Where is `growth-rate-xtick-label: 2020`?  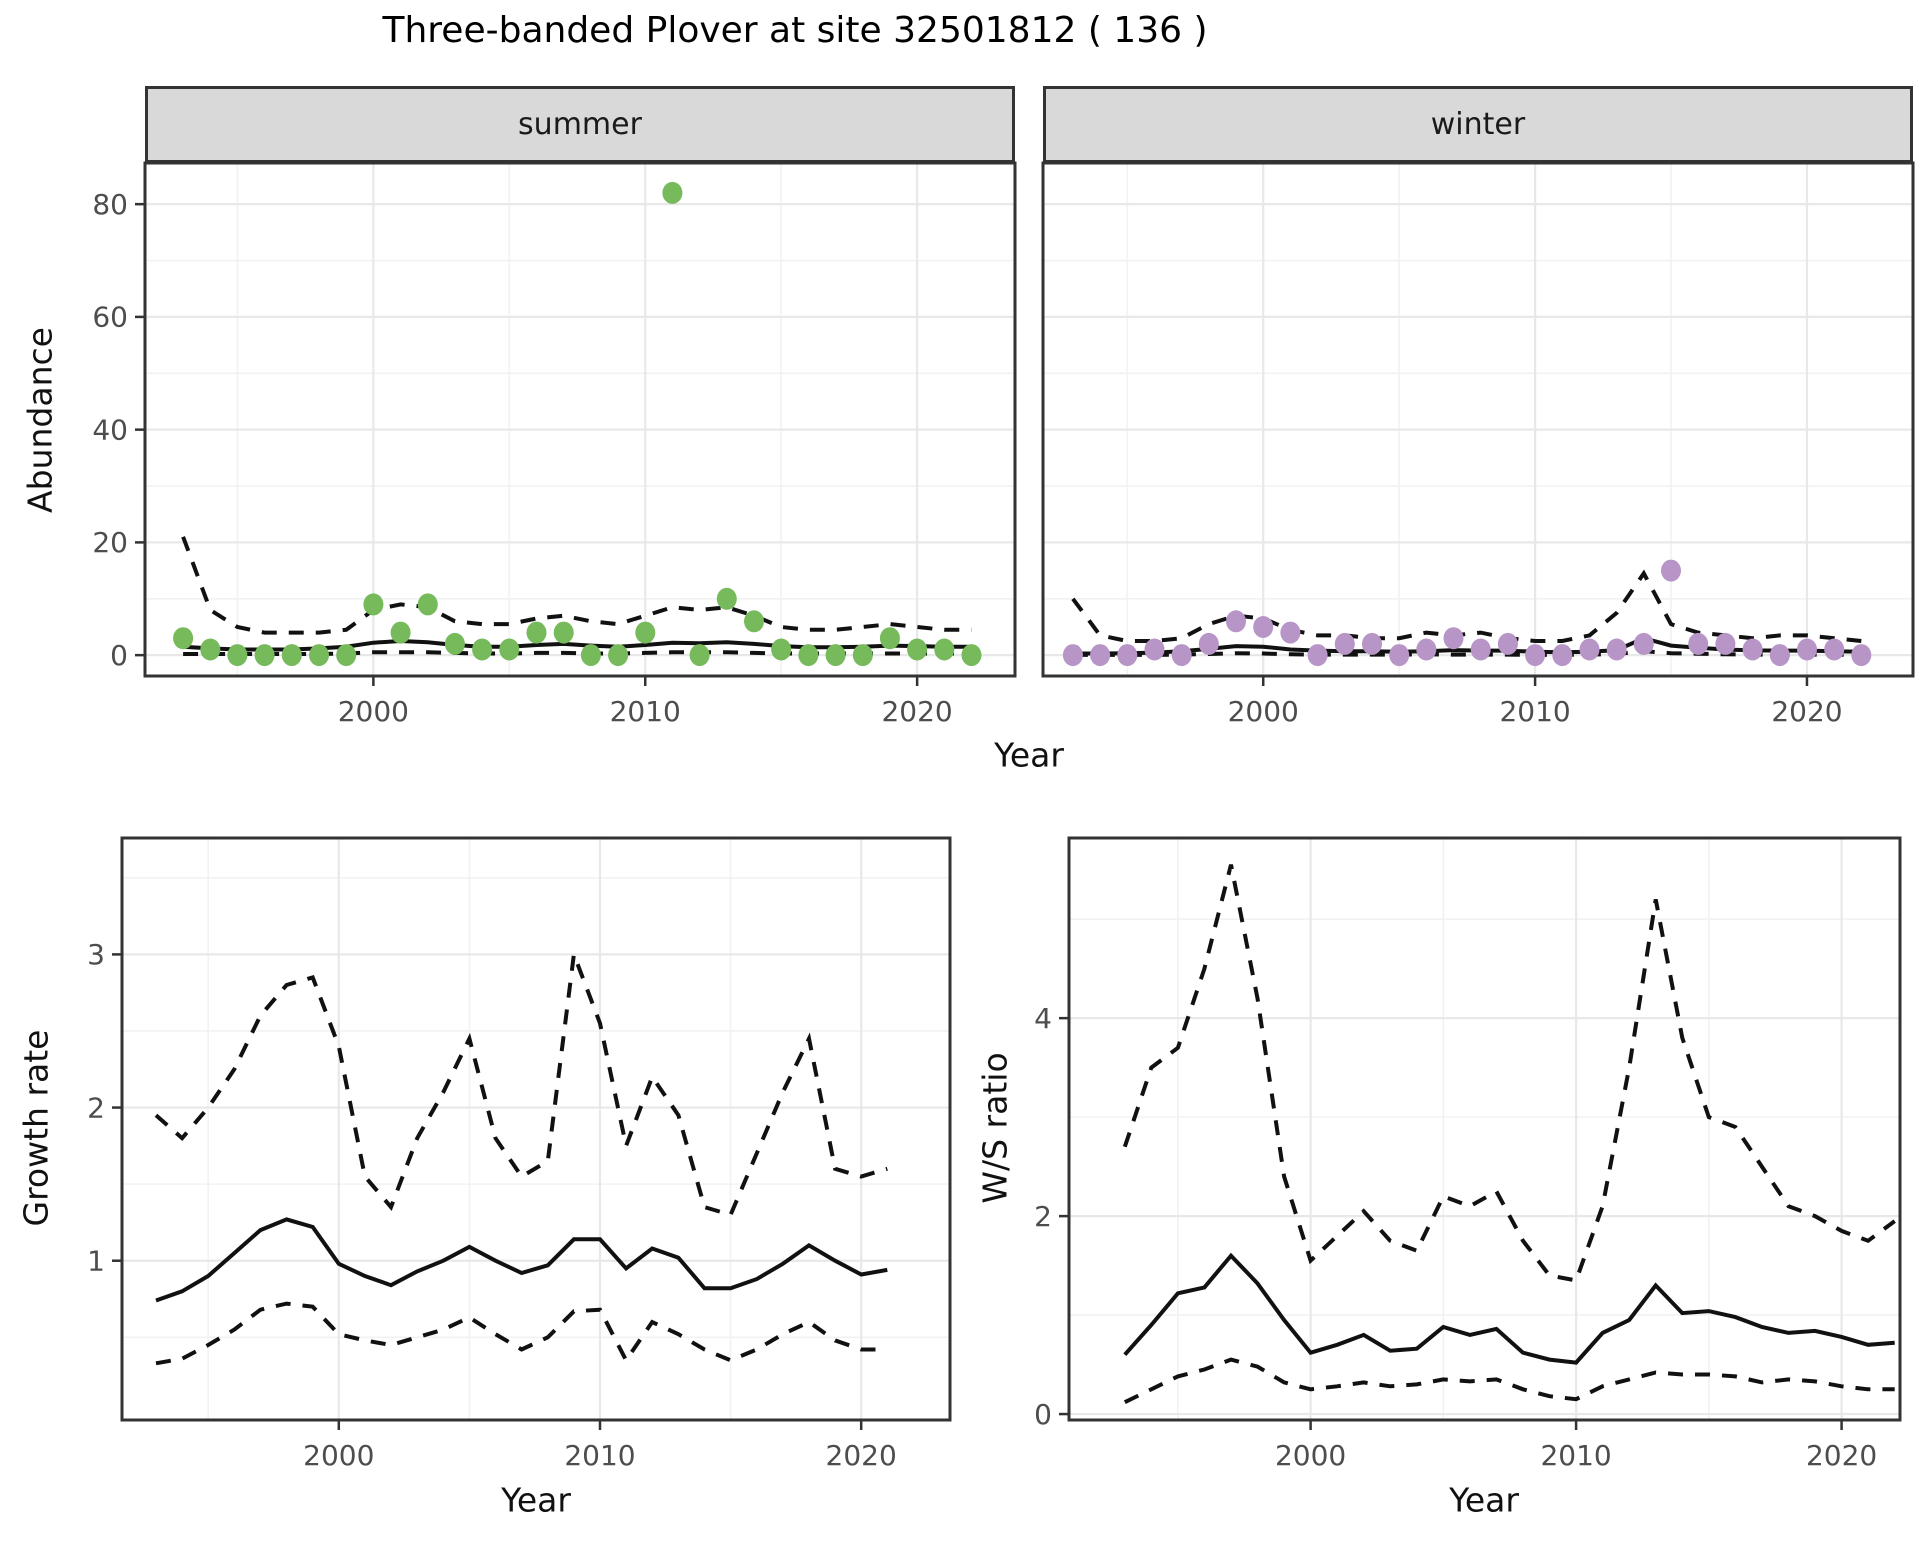 growth-rate-xtick-label: 2020 is located at coordinates (861, 1455).